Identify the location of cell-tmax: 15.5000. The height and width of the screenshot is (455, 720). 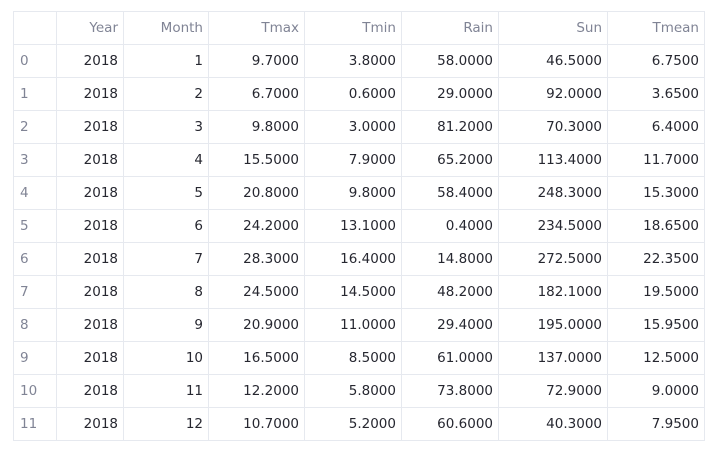
(256, 160).